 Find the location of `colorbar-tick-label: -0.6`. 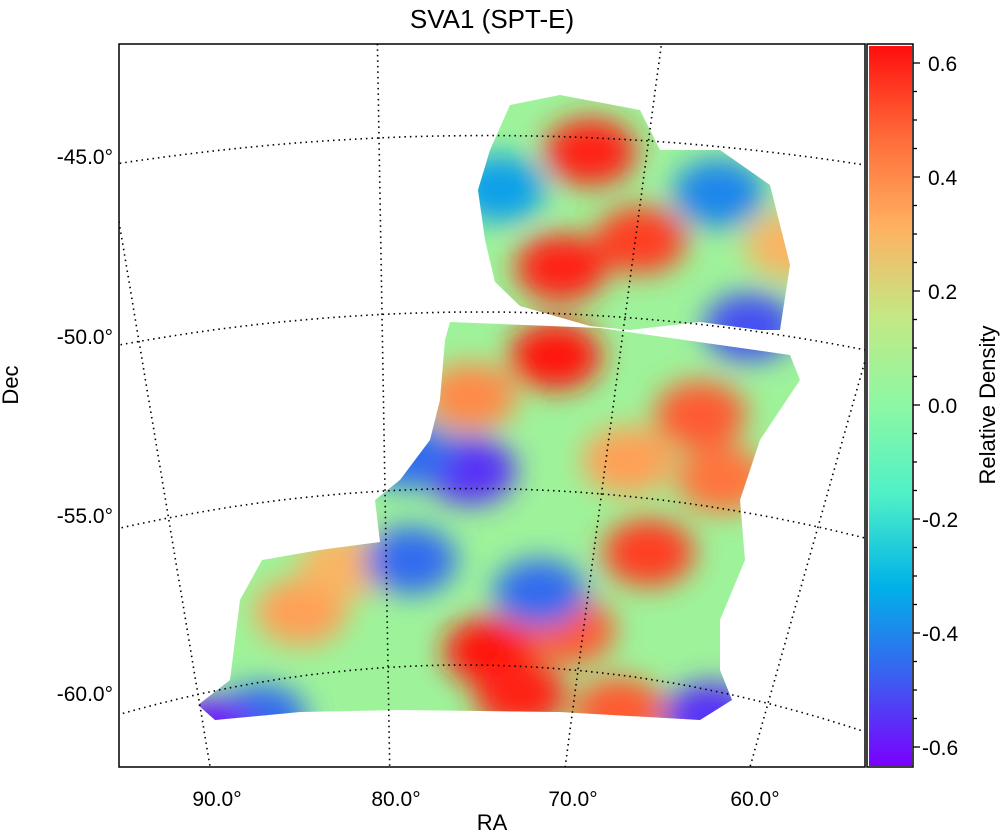

colorbar-tick-label: -0.6 is located at coordinates (940, 748).